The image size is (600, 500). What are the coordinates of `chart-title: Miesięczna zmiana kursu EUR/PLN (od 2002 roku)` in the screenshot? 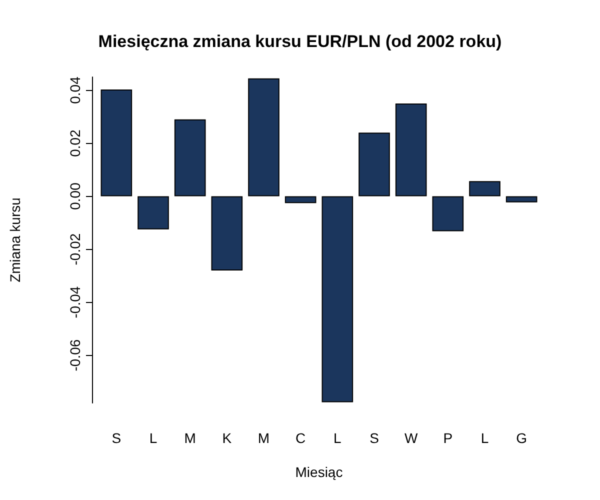 It's located at (300, 41).